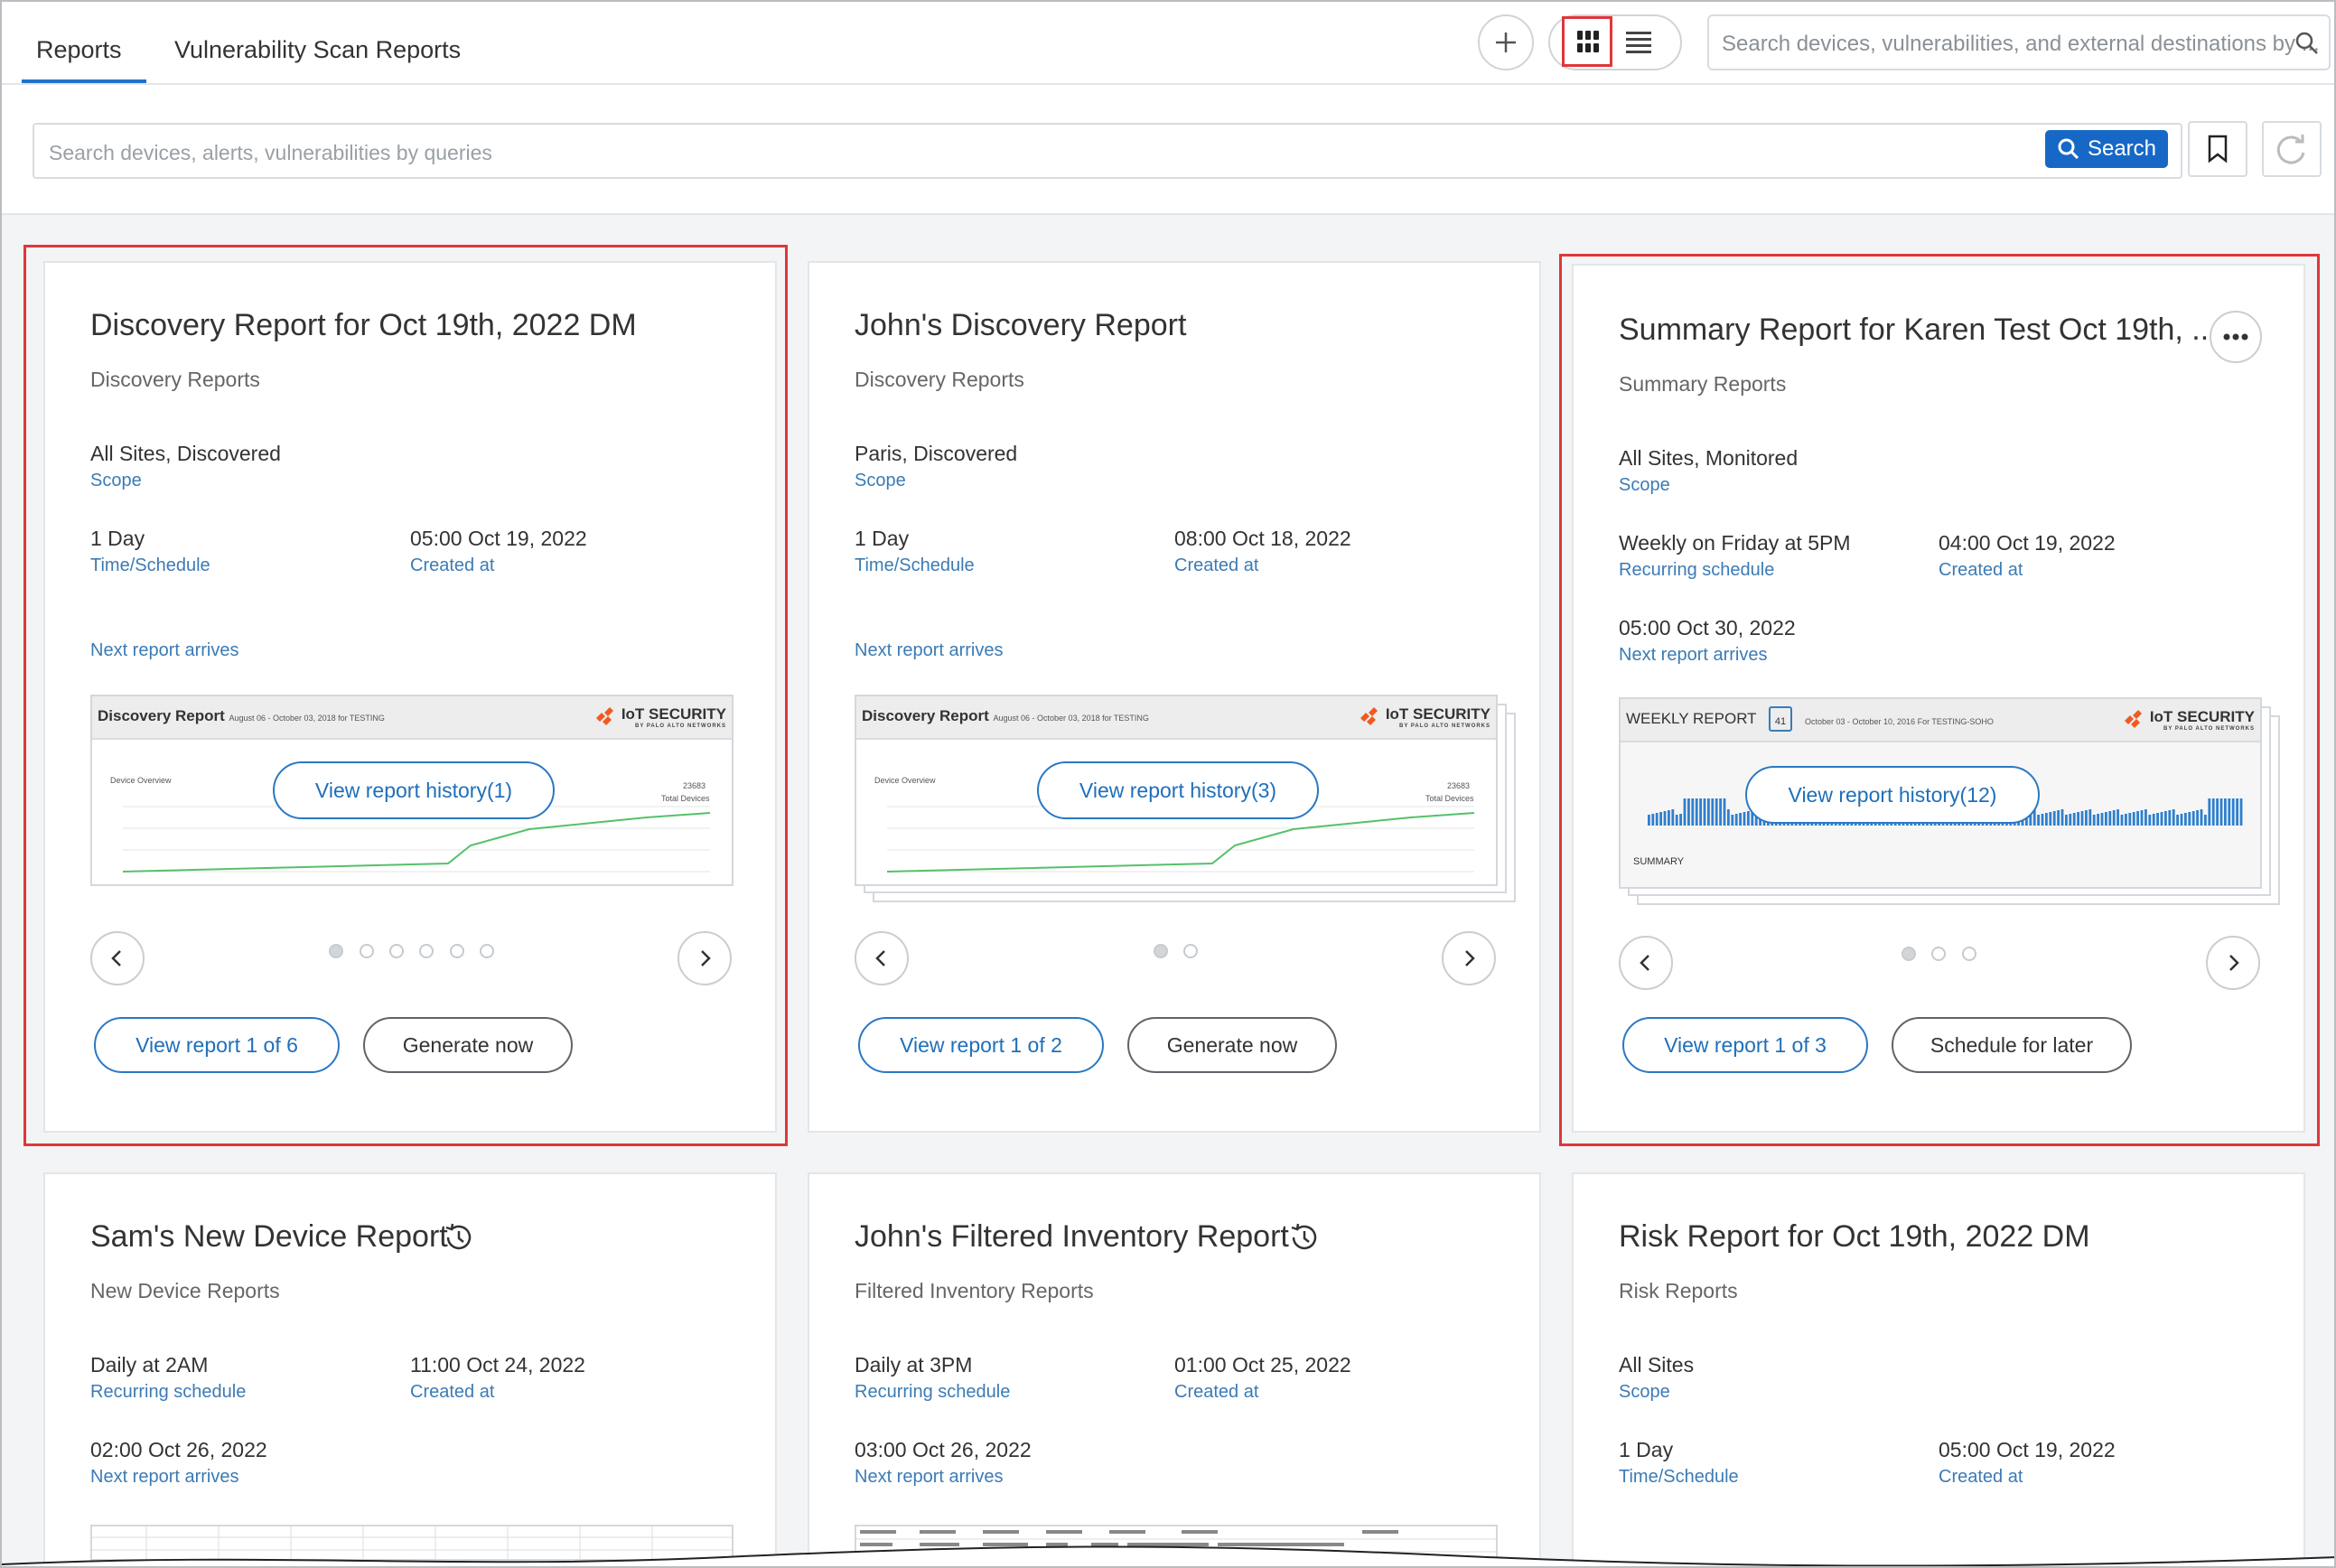 The width and height of the screenshot is (2336, 1568). Describe the element at coordinates (149, 1365) in the screenshot. I see `time-value: Daily at 2AM` at that location.